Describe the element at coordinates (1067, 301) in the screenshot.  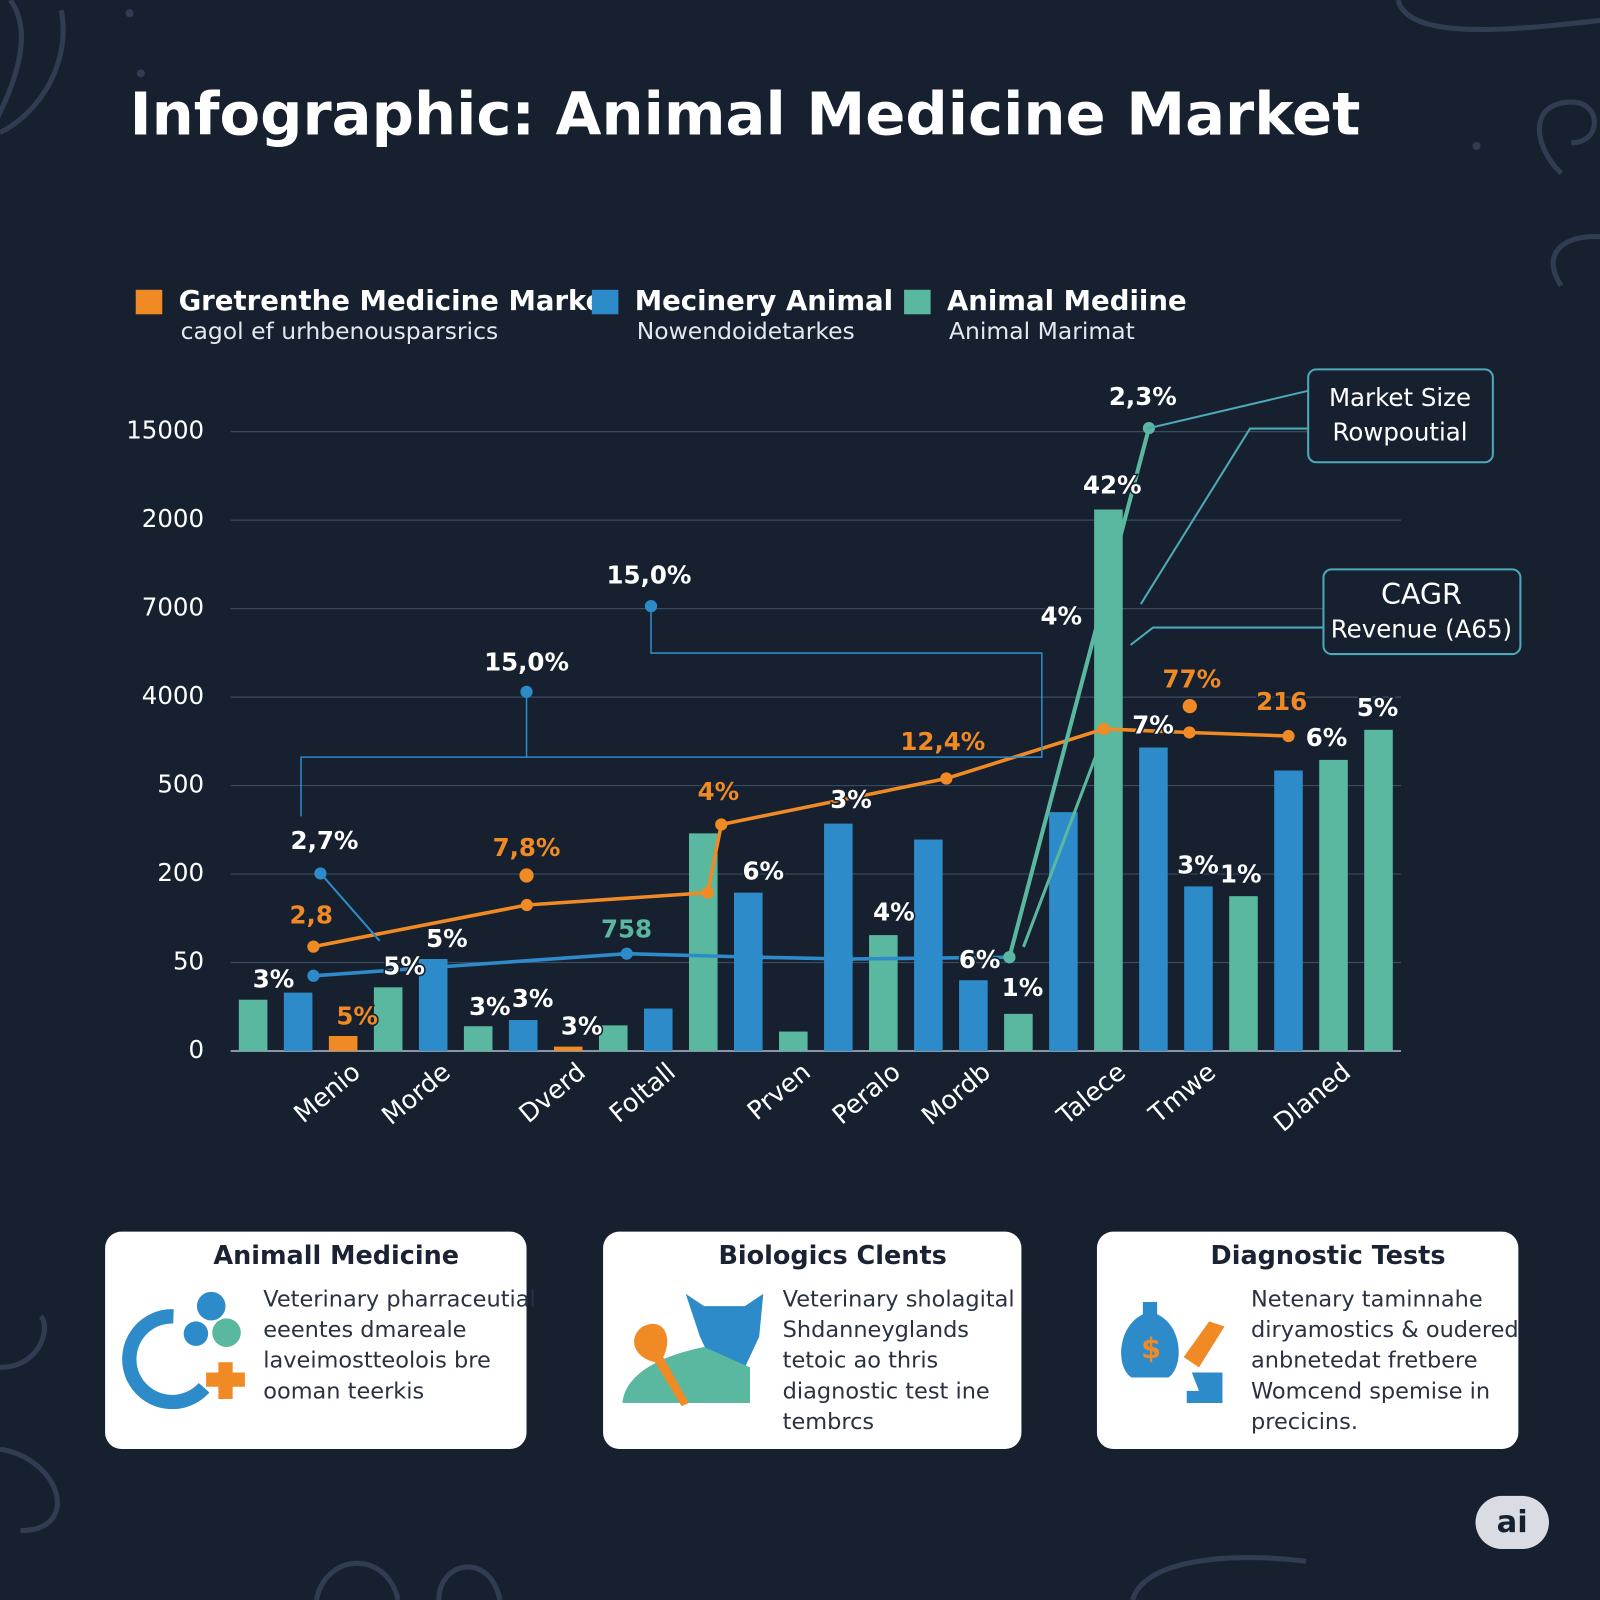
I see `legend-label: Animal Mediine` at that location.